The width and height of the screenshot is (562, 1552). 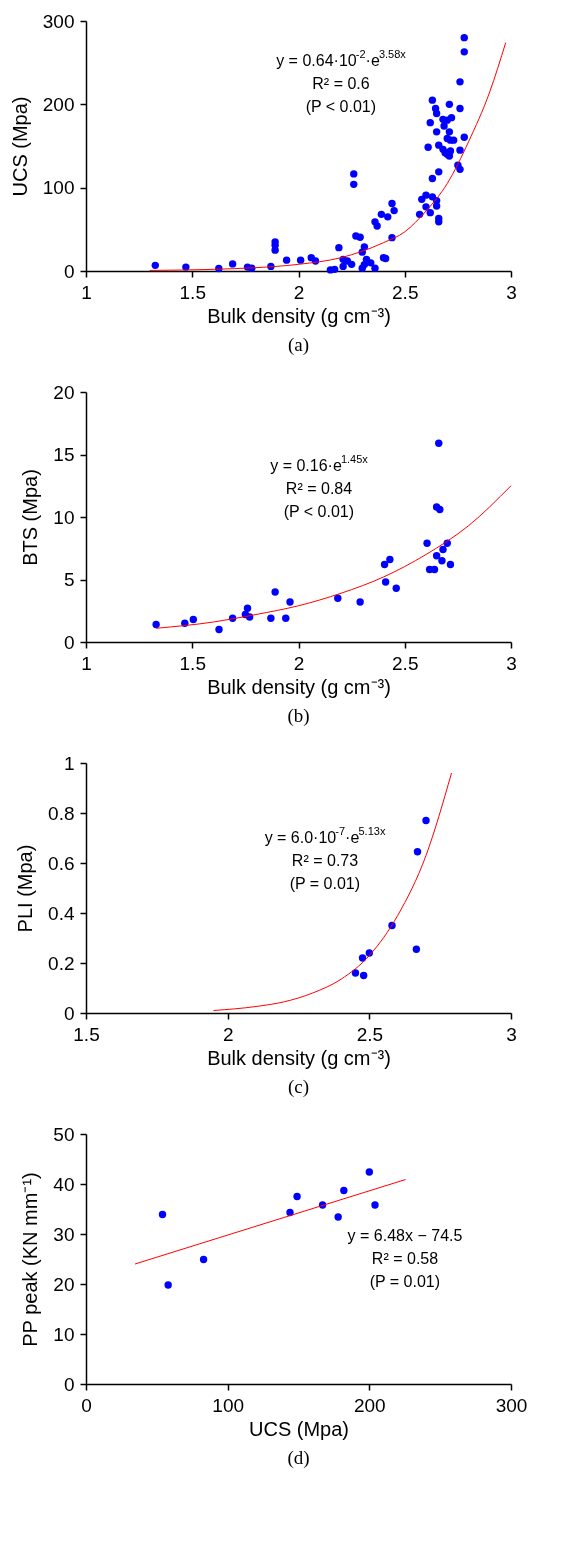 I want to click on y-tick-label: 100, so click(x=58, y=188).